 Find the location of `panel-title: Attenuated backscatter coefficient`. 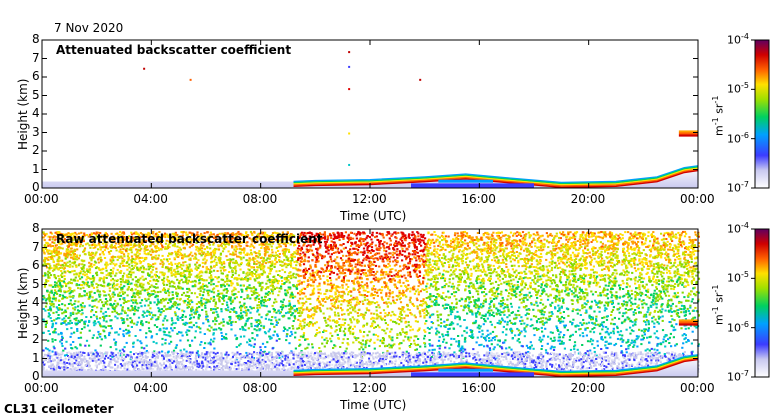

panel-title: Attenuated backscatter coefficient is located at coordinates (174, 50).